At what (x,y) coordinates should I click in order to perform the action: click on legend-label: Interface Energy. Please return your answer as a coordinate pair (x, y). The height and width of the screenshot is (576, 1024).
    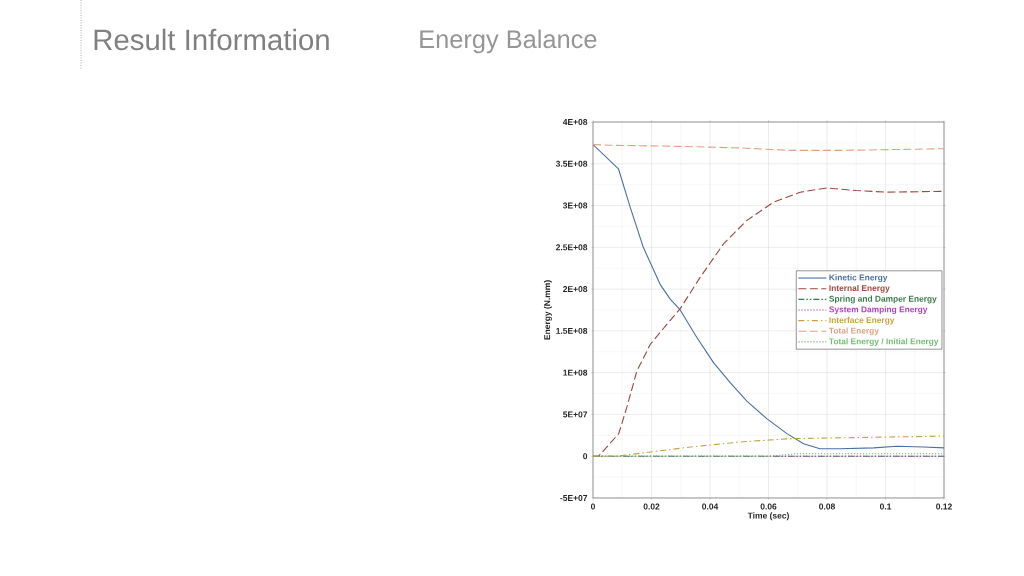
    Looking at the image, I should click on (862, 320).